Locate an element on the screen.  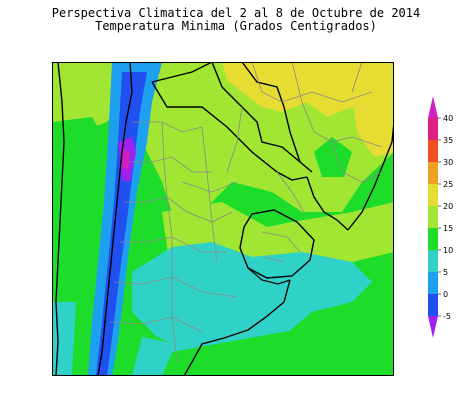
legend-tick-label: 25 is located at coordinates (448, 184).